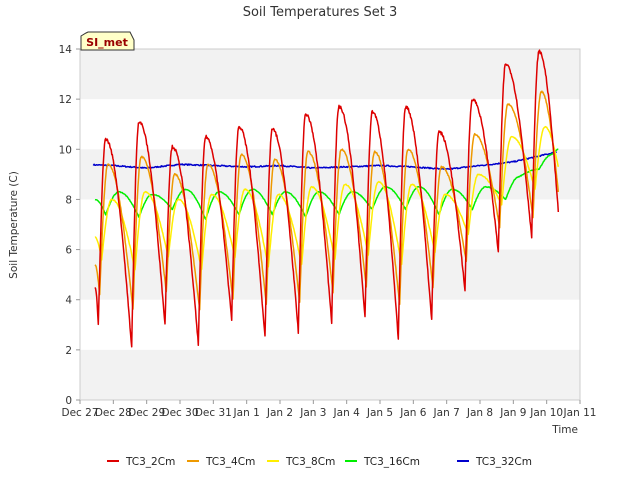 The height and width of the screenshot is (480, 640). What do you see at coordinates (564, 430) in the screenshot?
I see `x-axis-label: Time` at bounding box center [564, 430].